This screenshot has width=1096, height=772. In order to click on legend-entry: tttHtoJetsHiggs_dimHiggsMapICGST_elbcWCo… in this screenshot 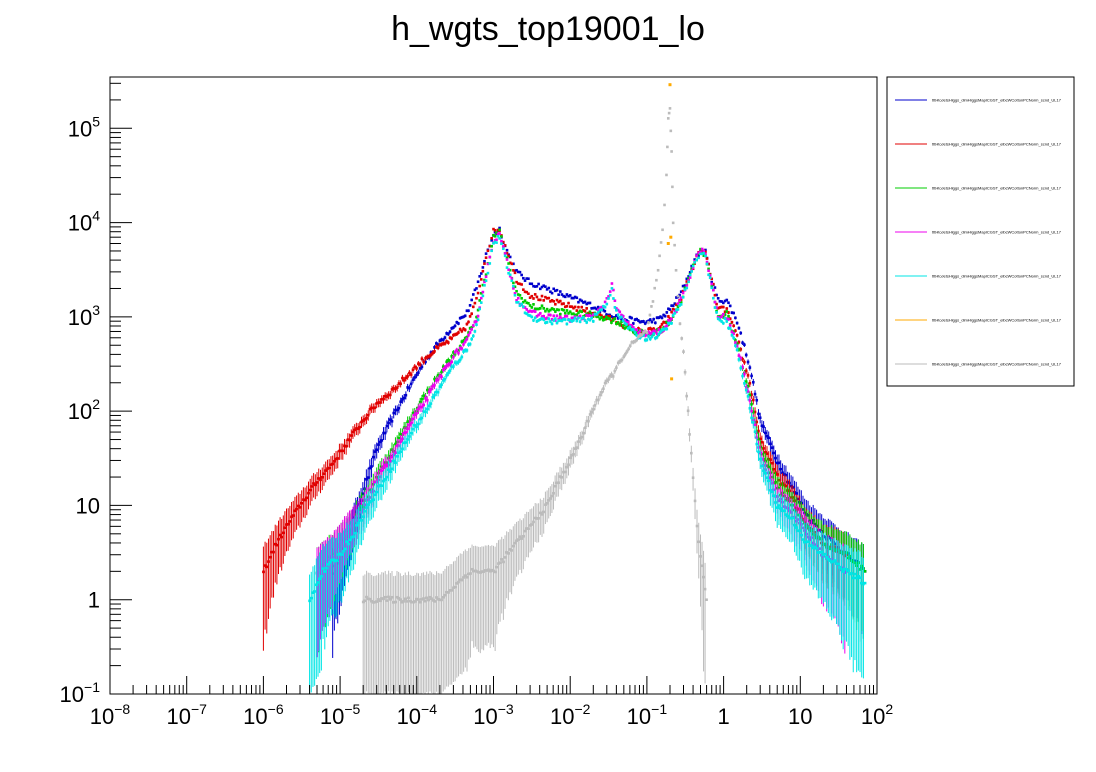, I will do `click(978, 364)`.